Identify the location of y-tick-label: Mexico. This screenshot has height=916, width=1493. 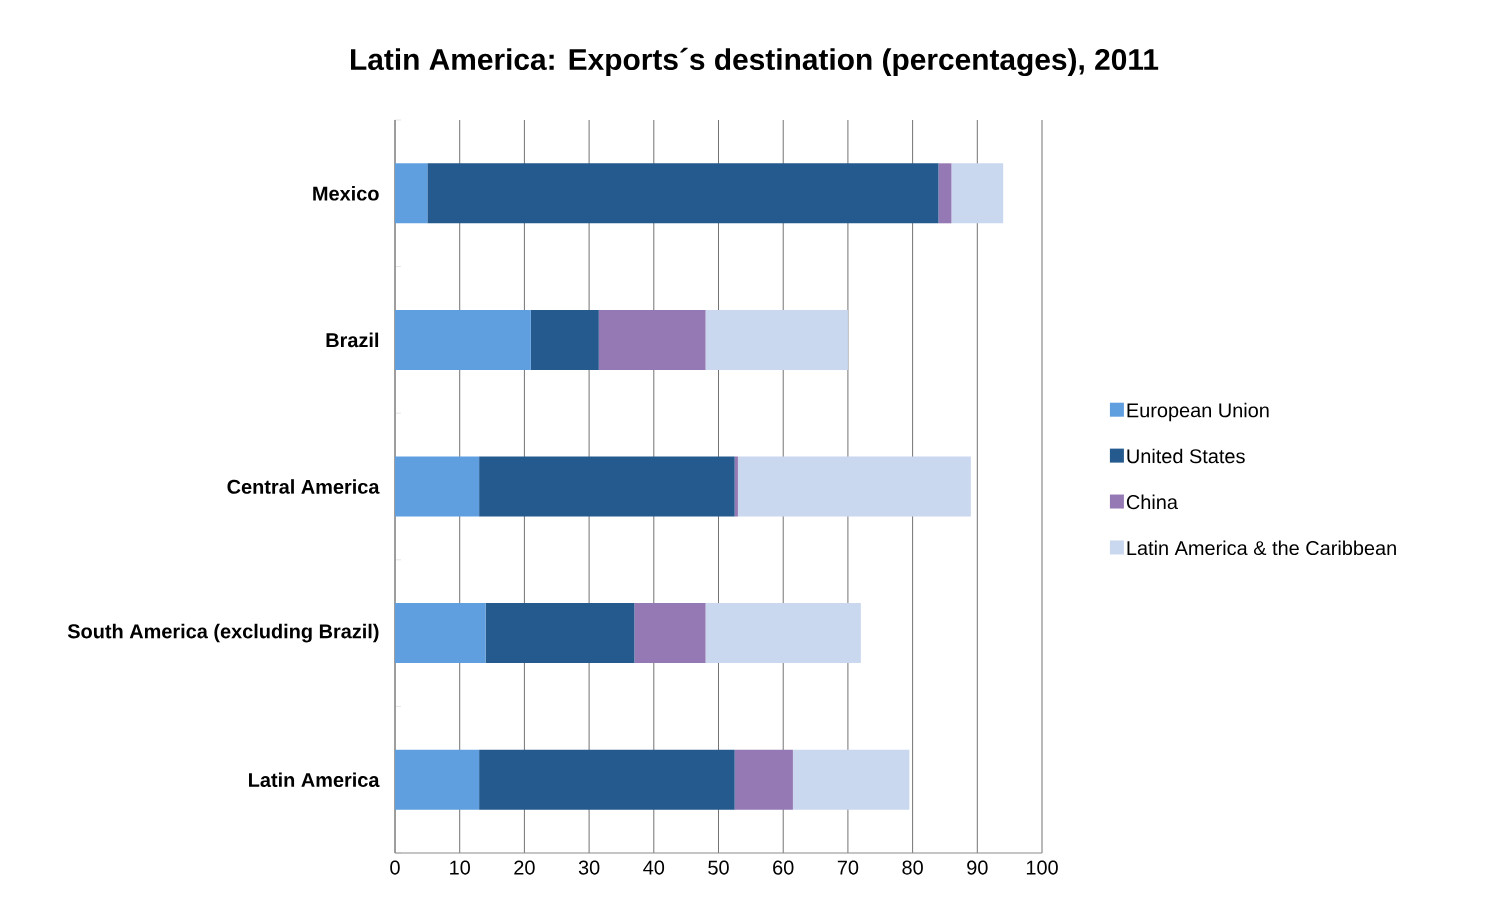
(346, 193).